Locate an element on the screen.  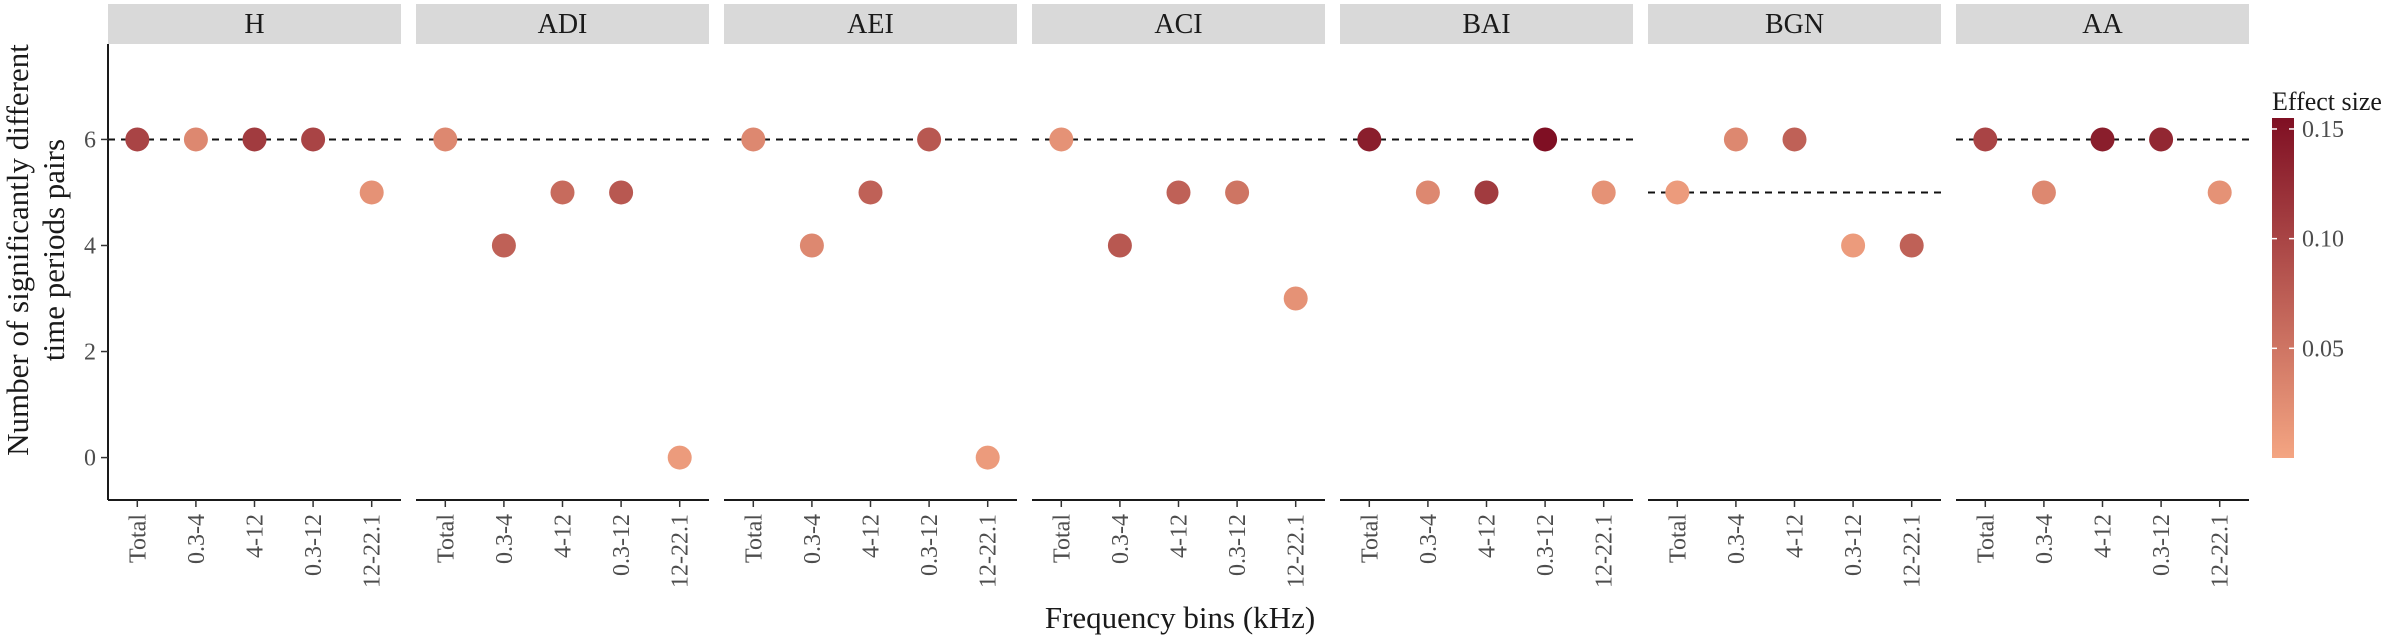
panel-strip-label: AEI is located at coordinates (870, 24).